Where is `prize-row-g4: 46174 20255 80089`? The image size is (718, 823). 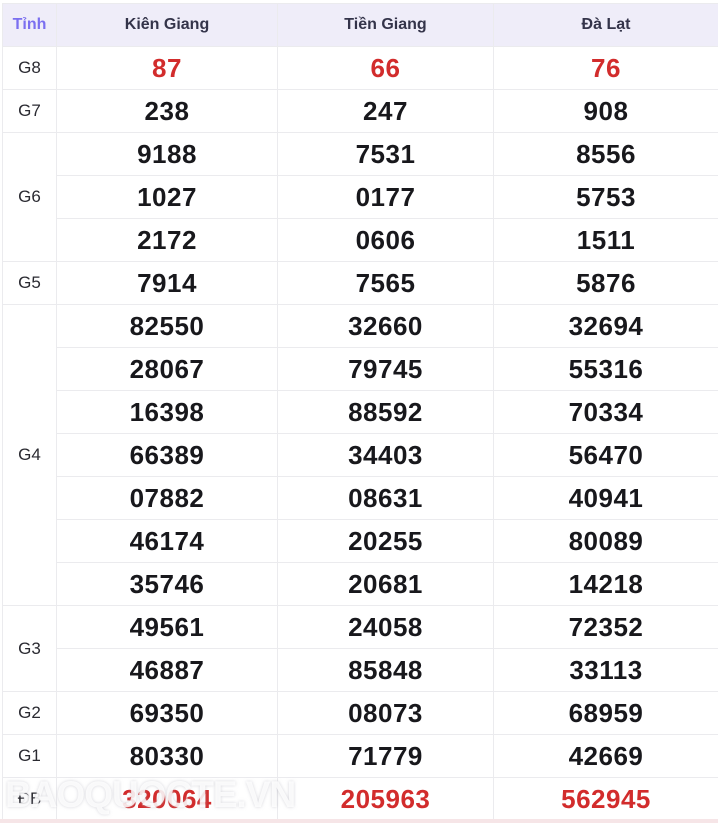 prize-row-g4: 46174 20255 80089 is located at coordinates (360, 541).